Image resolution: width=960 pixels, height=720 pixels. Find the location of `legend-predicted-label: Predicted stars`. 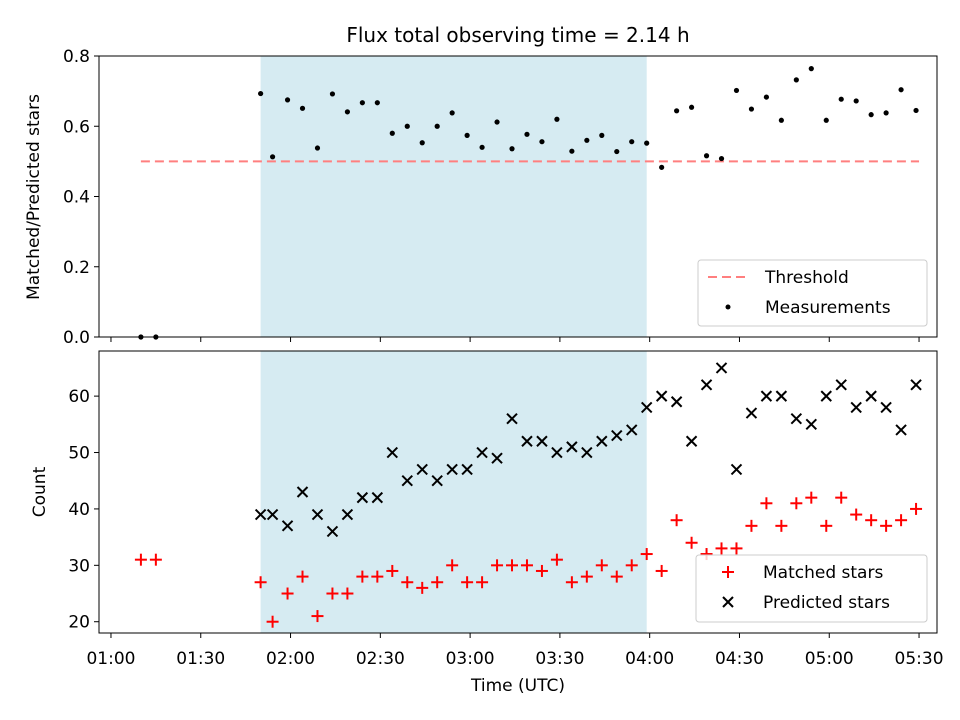

legend-predicted-label: Predicted stars is located at coordinates (826, 603).